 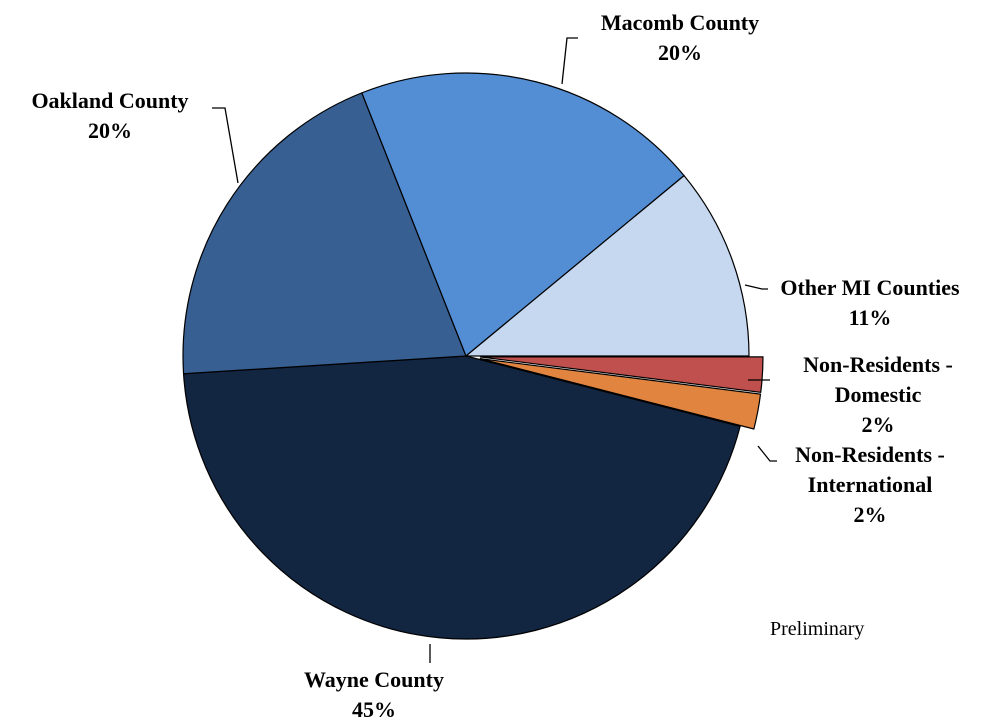 What do you see at coordinates (374, 709) in the screenshot?
I see `slice-percent: 45%` at bounding box center [374, 709].